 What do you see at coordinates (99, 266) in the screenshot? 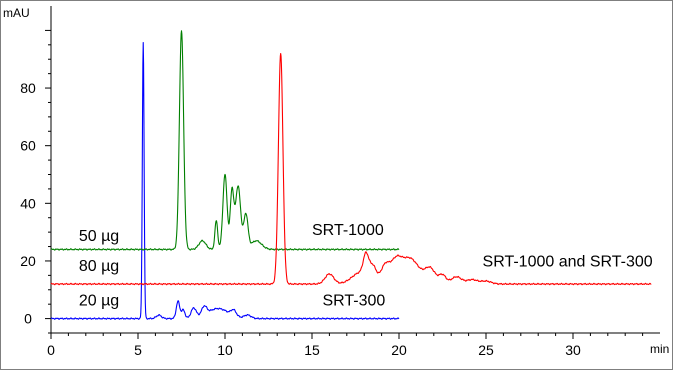
I see `annotation-label: 80 µg` at bounding box center [99, 266].